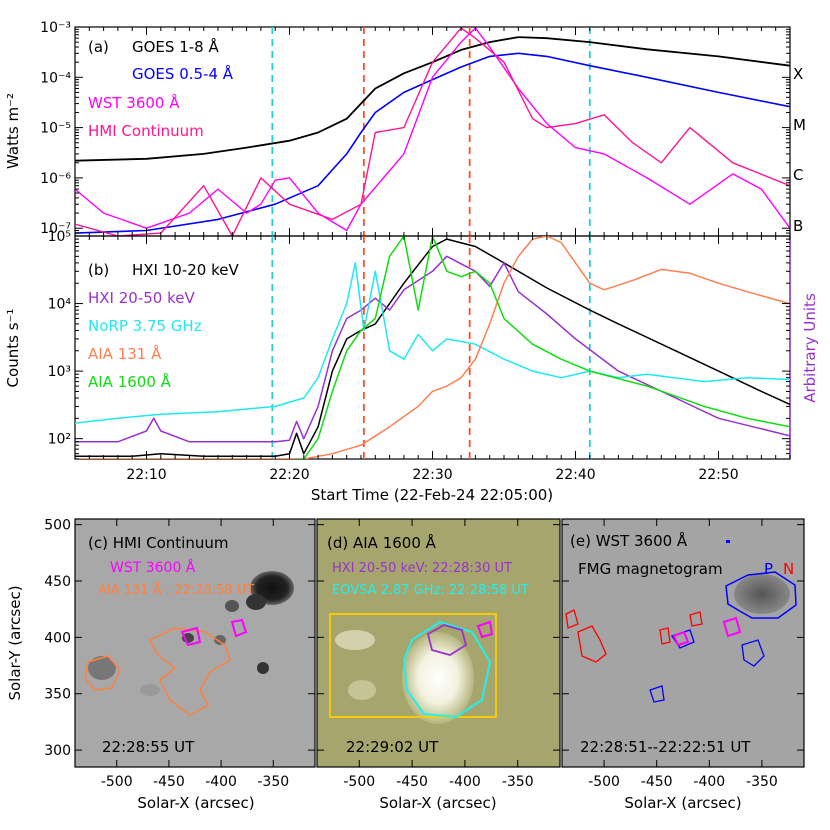  I want to click on panel-a-ytick-label-3: 10⁻⁶, so click(55, 179).